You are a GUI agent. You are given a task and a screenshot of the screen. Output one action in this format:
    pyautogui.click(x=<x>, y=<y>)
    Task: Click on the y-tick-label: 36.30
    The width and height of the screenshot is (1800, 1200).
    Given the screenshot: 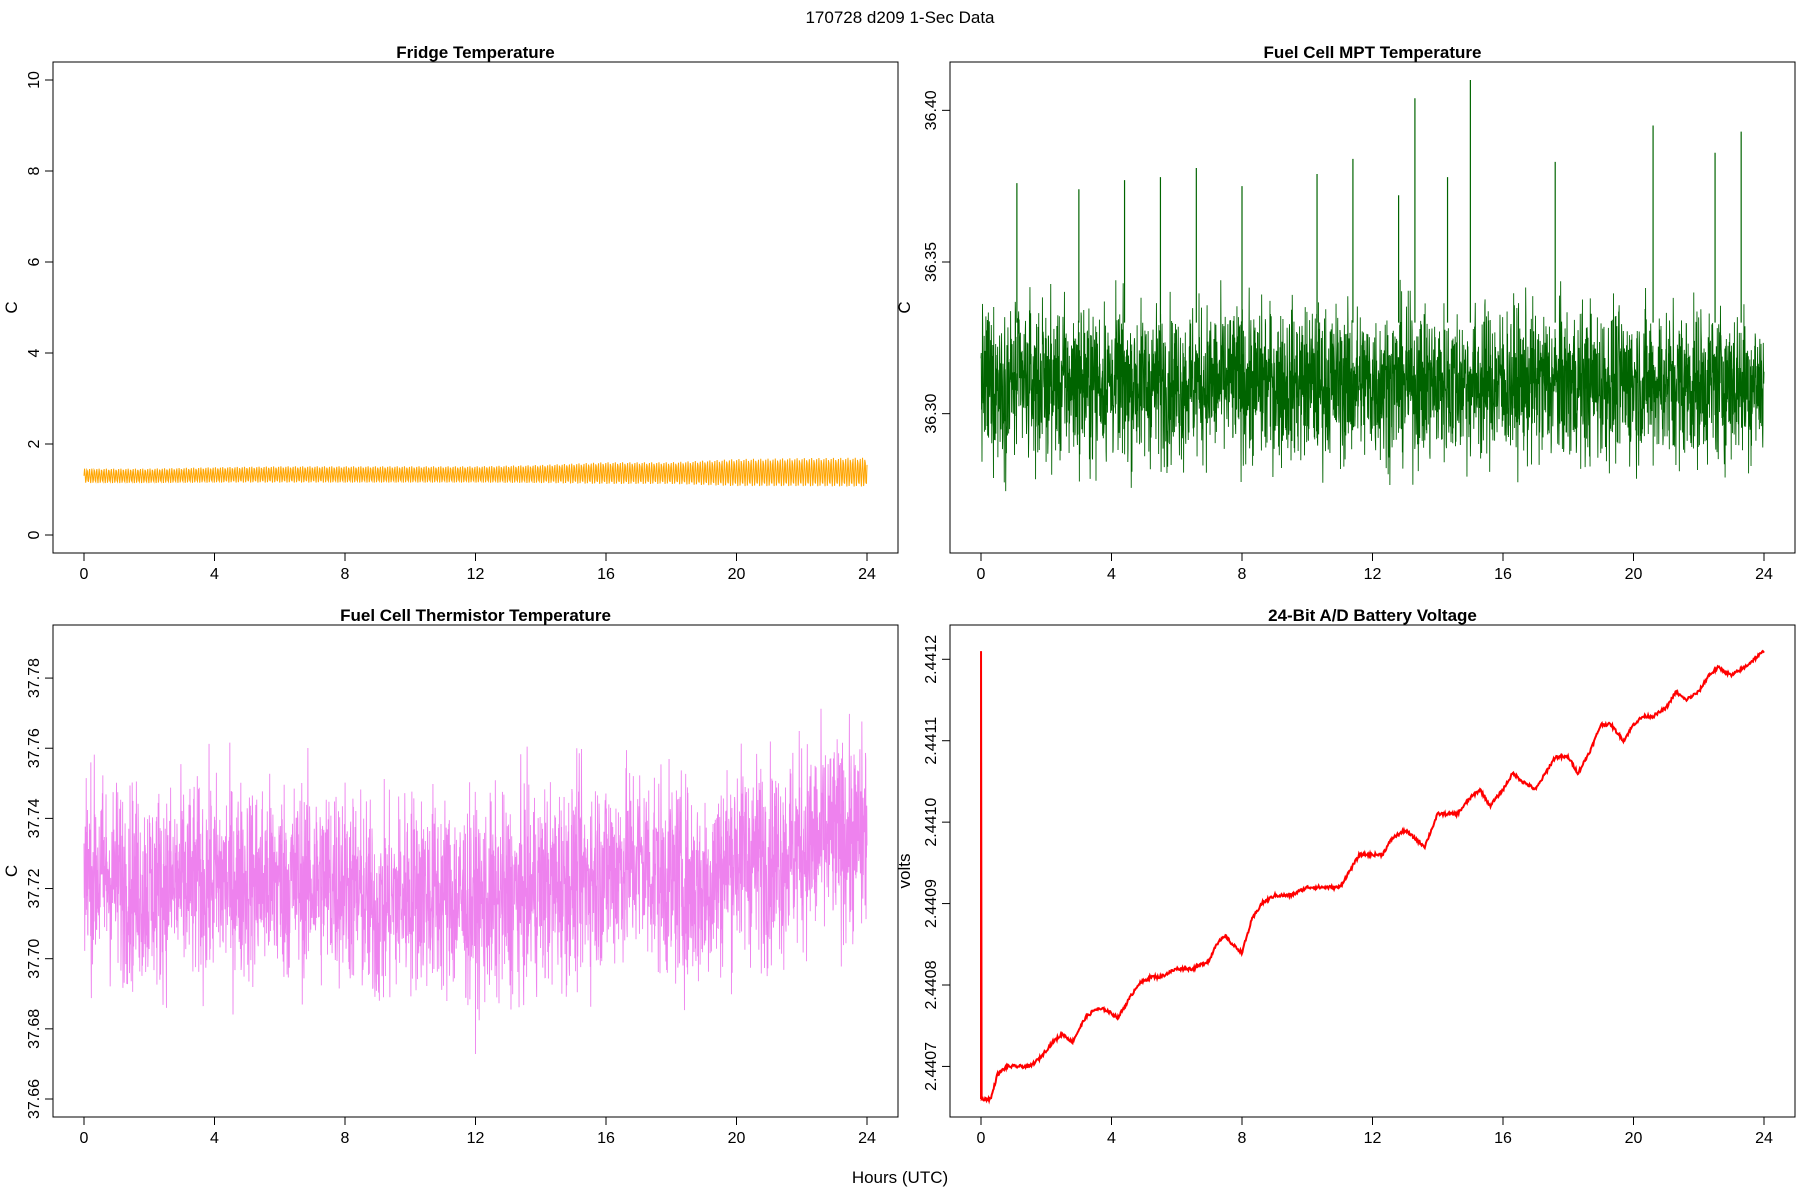 What is the action you would take?
    pyautogui.click(x=931, y=414)
    